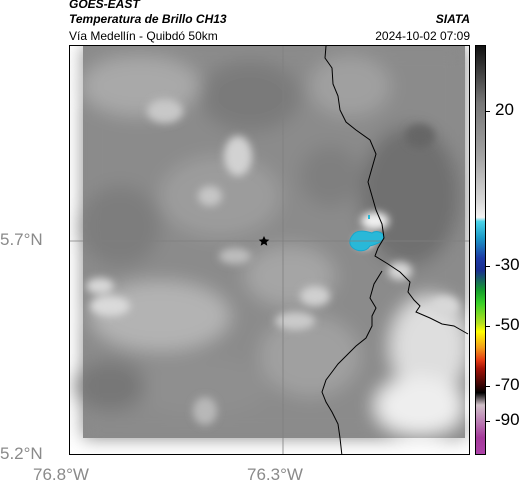 The image size is (526, 491). What do you see at coordinates (507, 384) in the screenshot?
I see `colorbar-label: -70` at bounding box center [507, 384].